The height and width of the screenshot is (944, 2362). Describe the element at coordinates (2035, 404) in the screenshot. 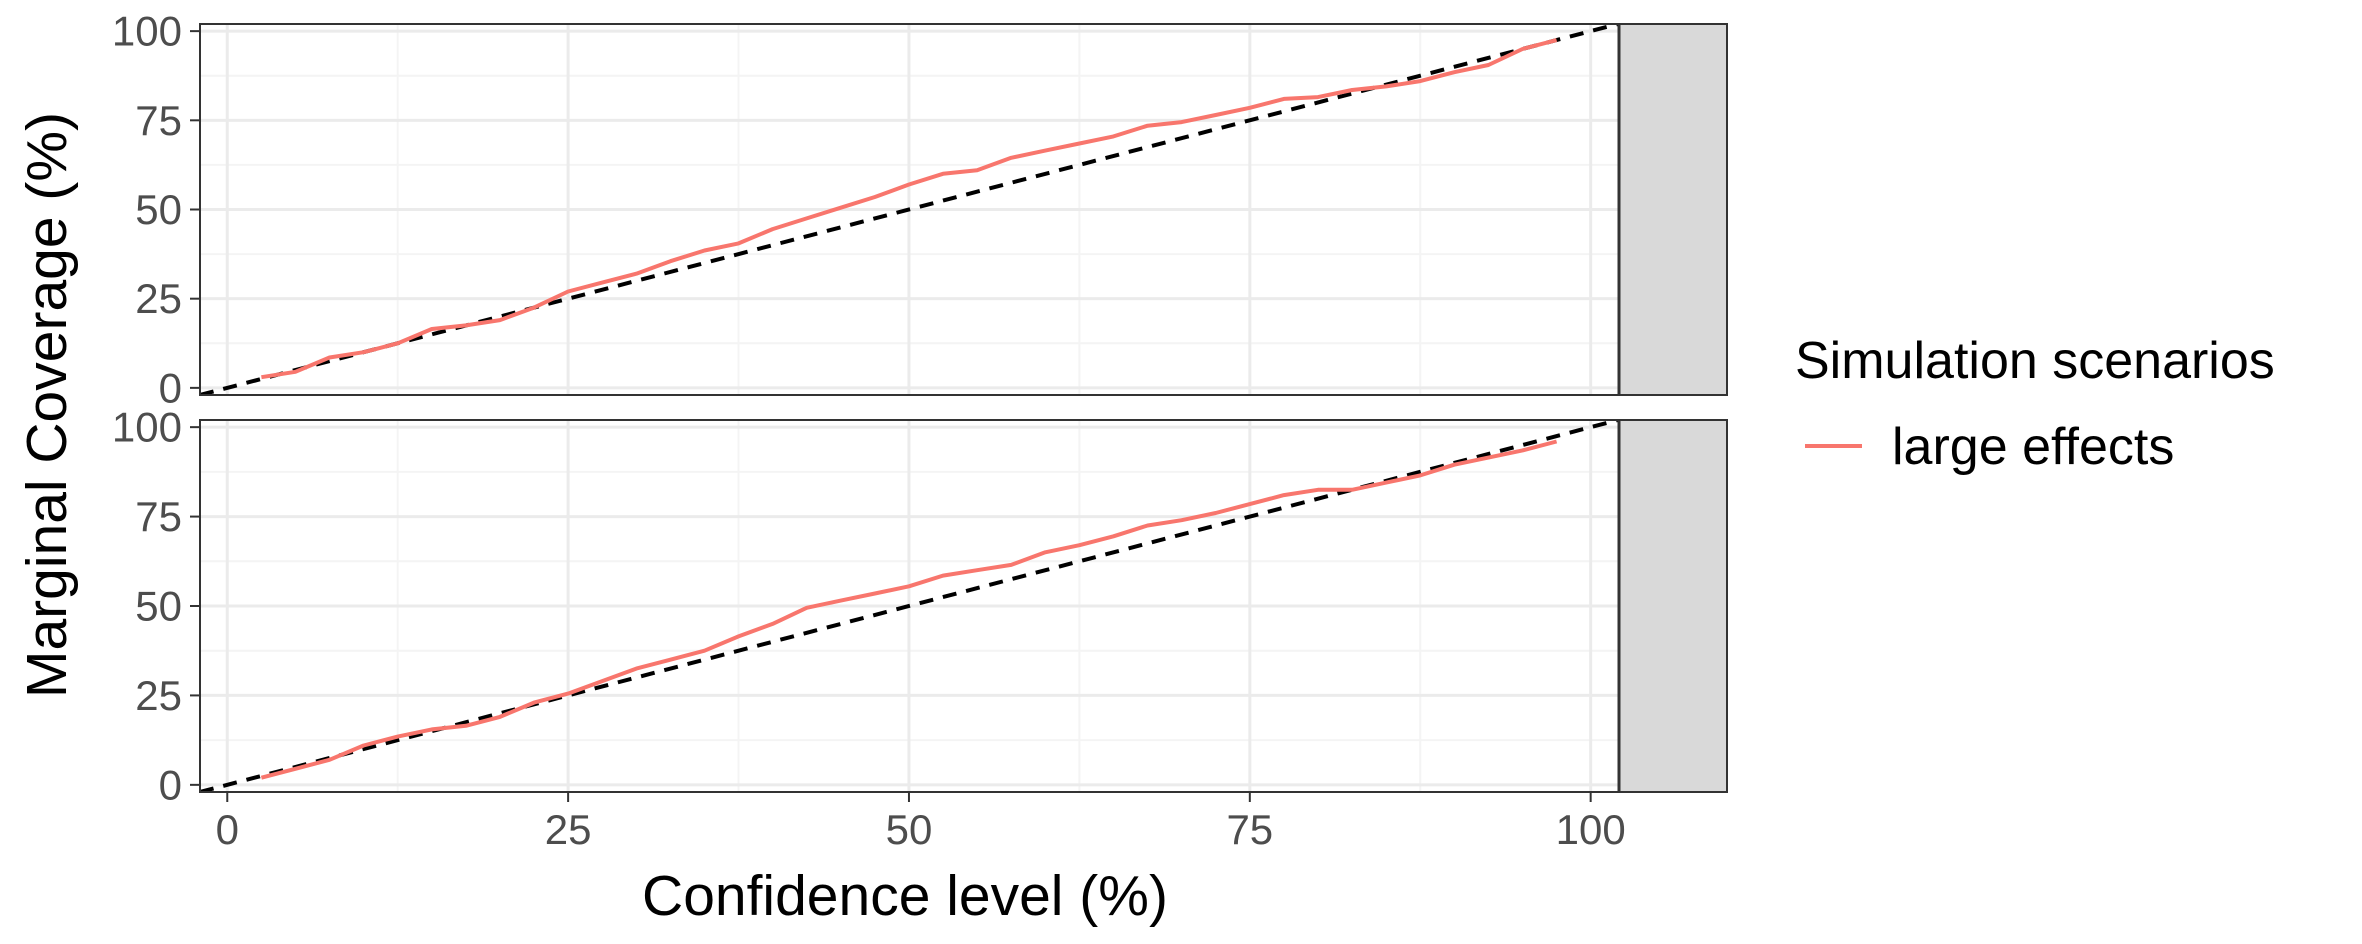

I see `legend: Simulation scenarios large effects` at that location.